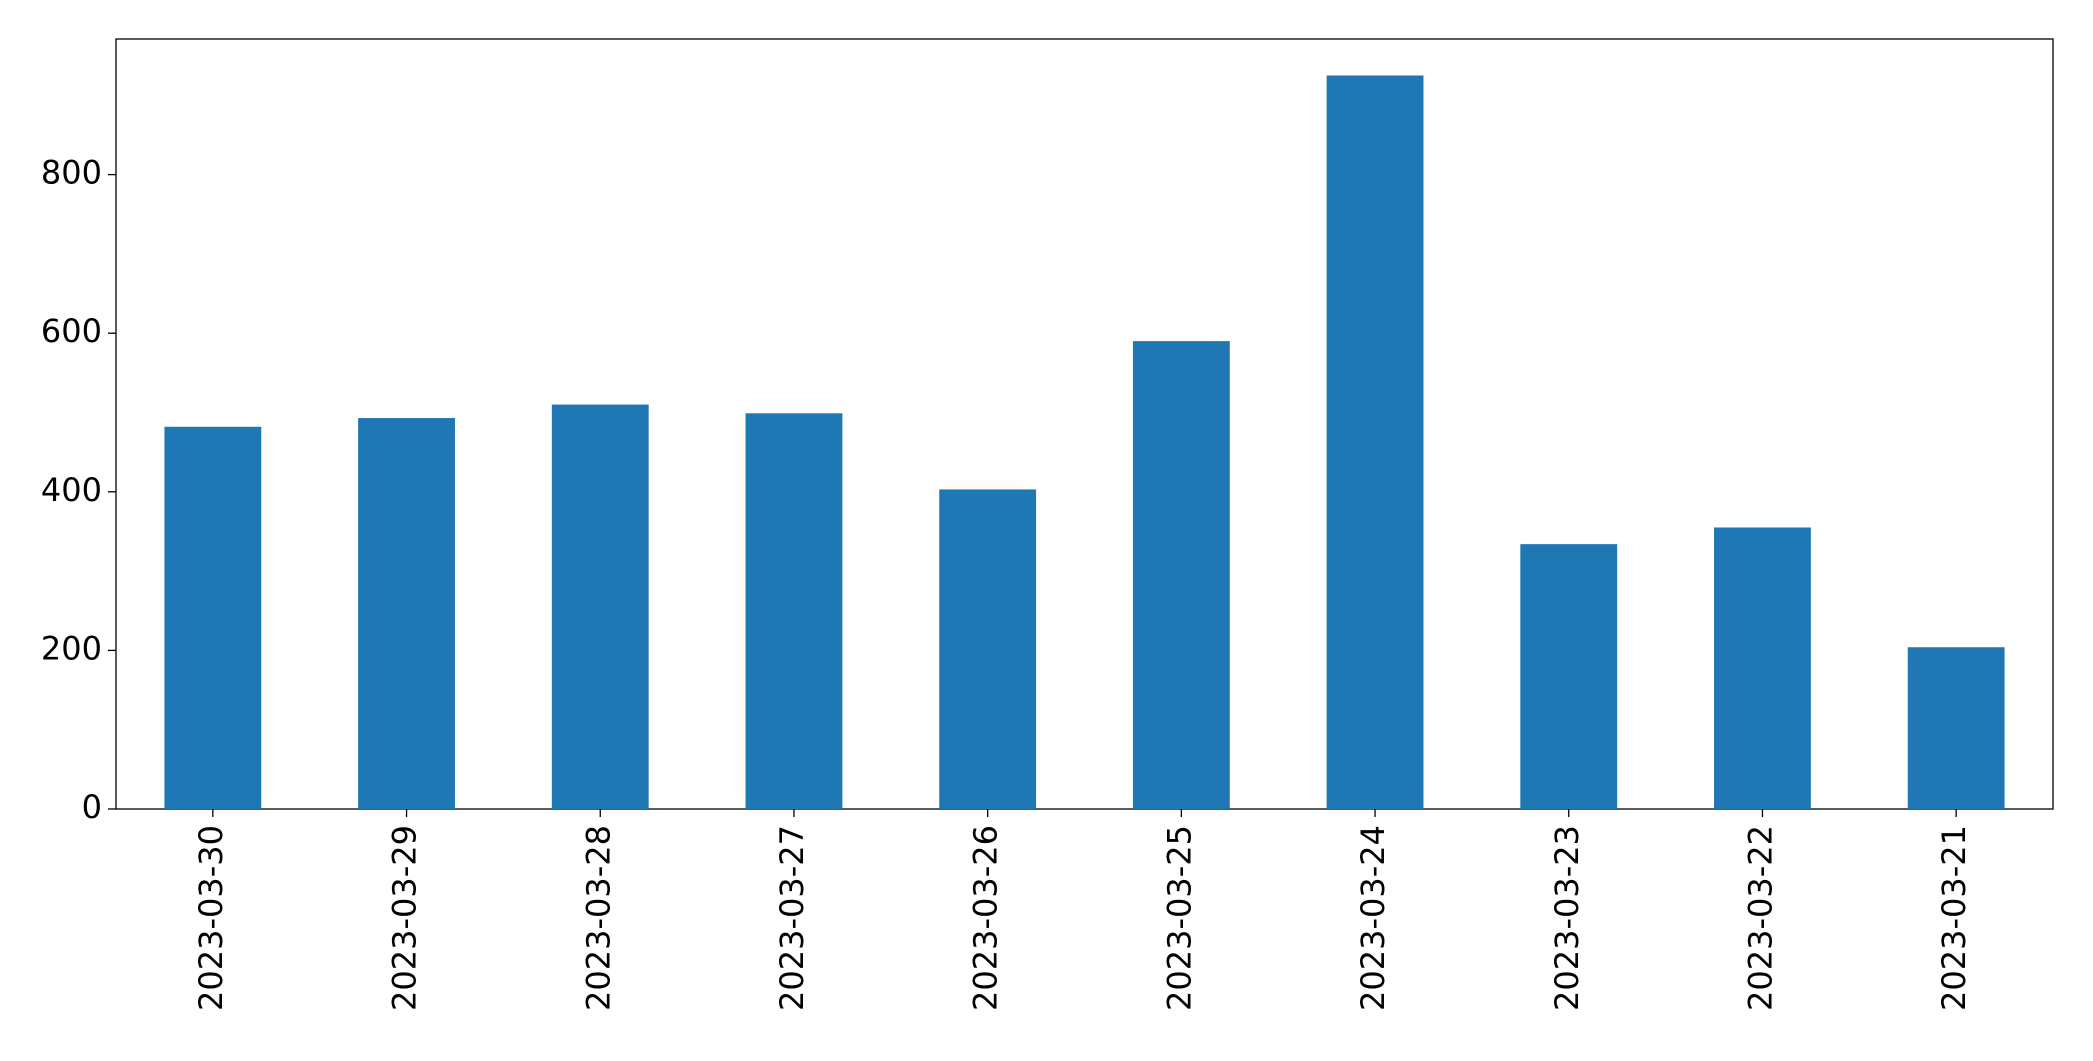 This screenshot has width=2093, height=1061. I want to click on x-tick-label: 2023-03-24, so click(1373, 918).